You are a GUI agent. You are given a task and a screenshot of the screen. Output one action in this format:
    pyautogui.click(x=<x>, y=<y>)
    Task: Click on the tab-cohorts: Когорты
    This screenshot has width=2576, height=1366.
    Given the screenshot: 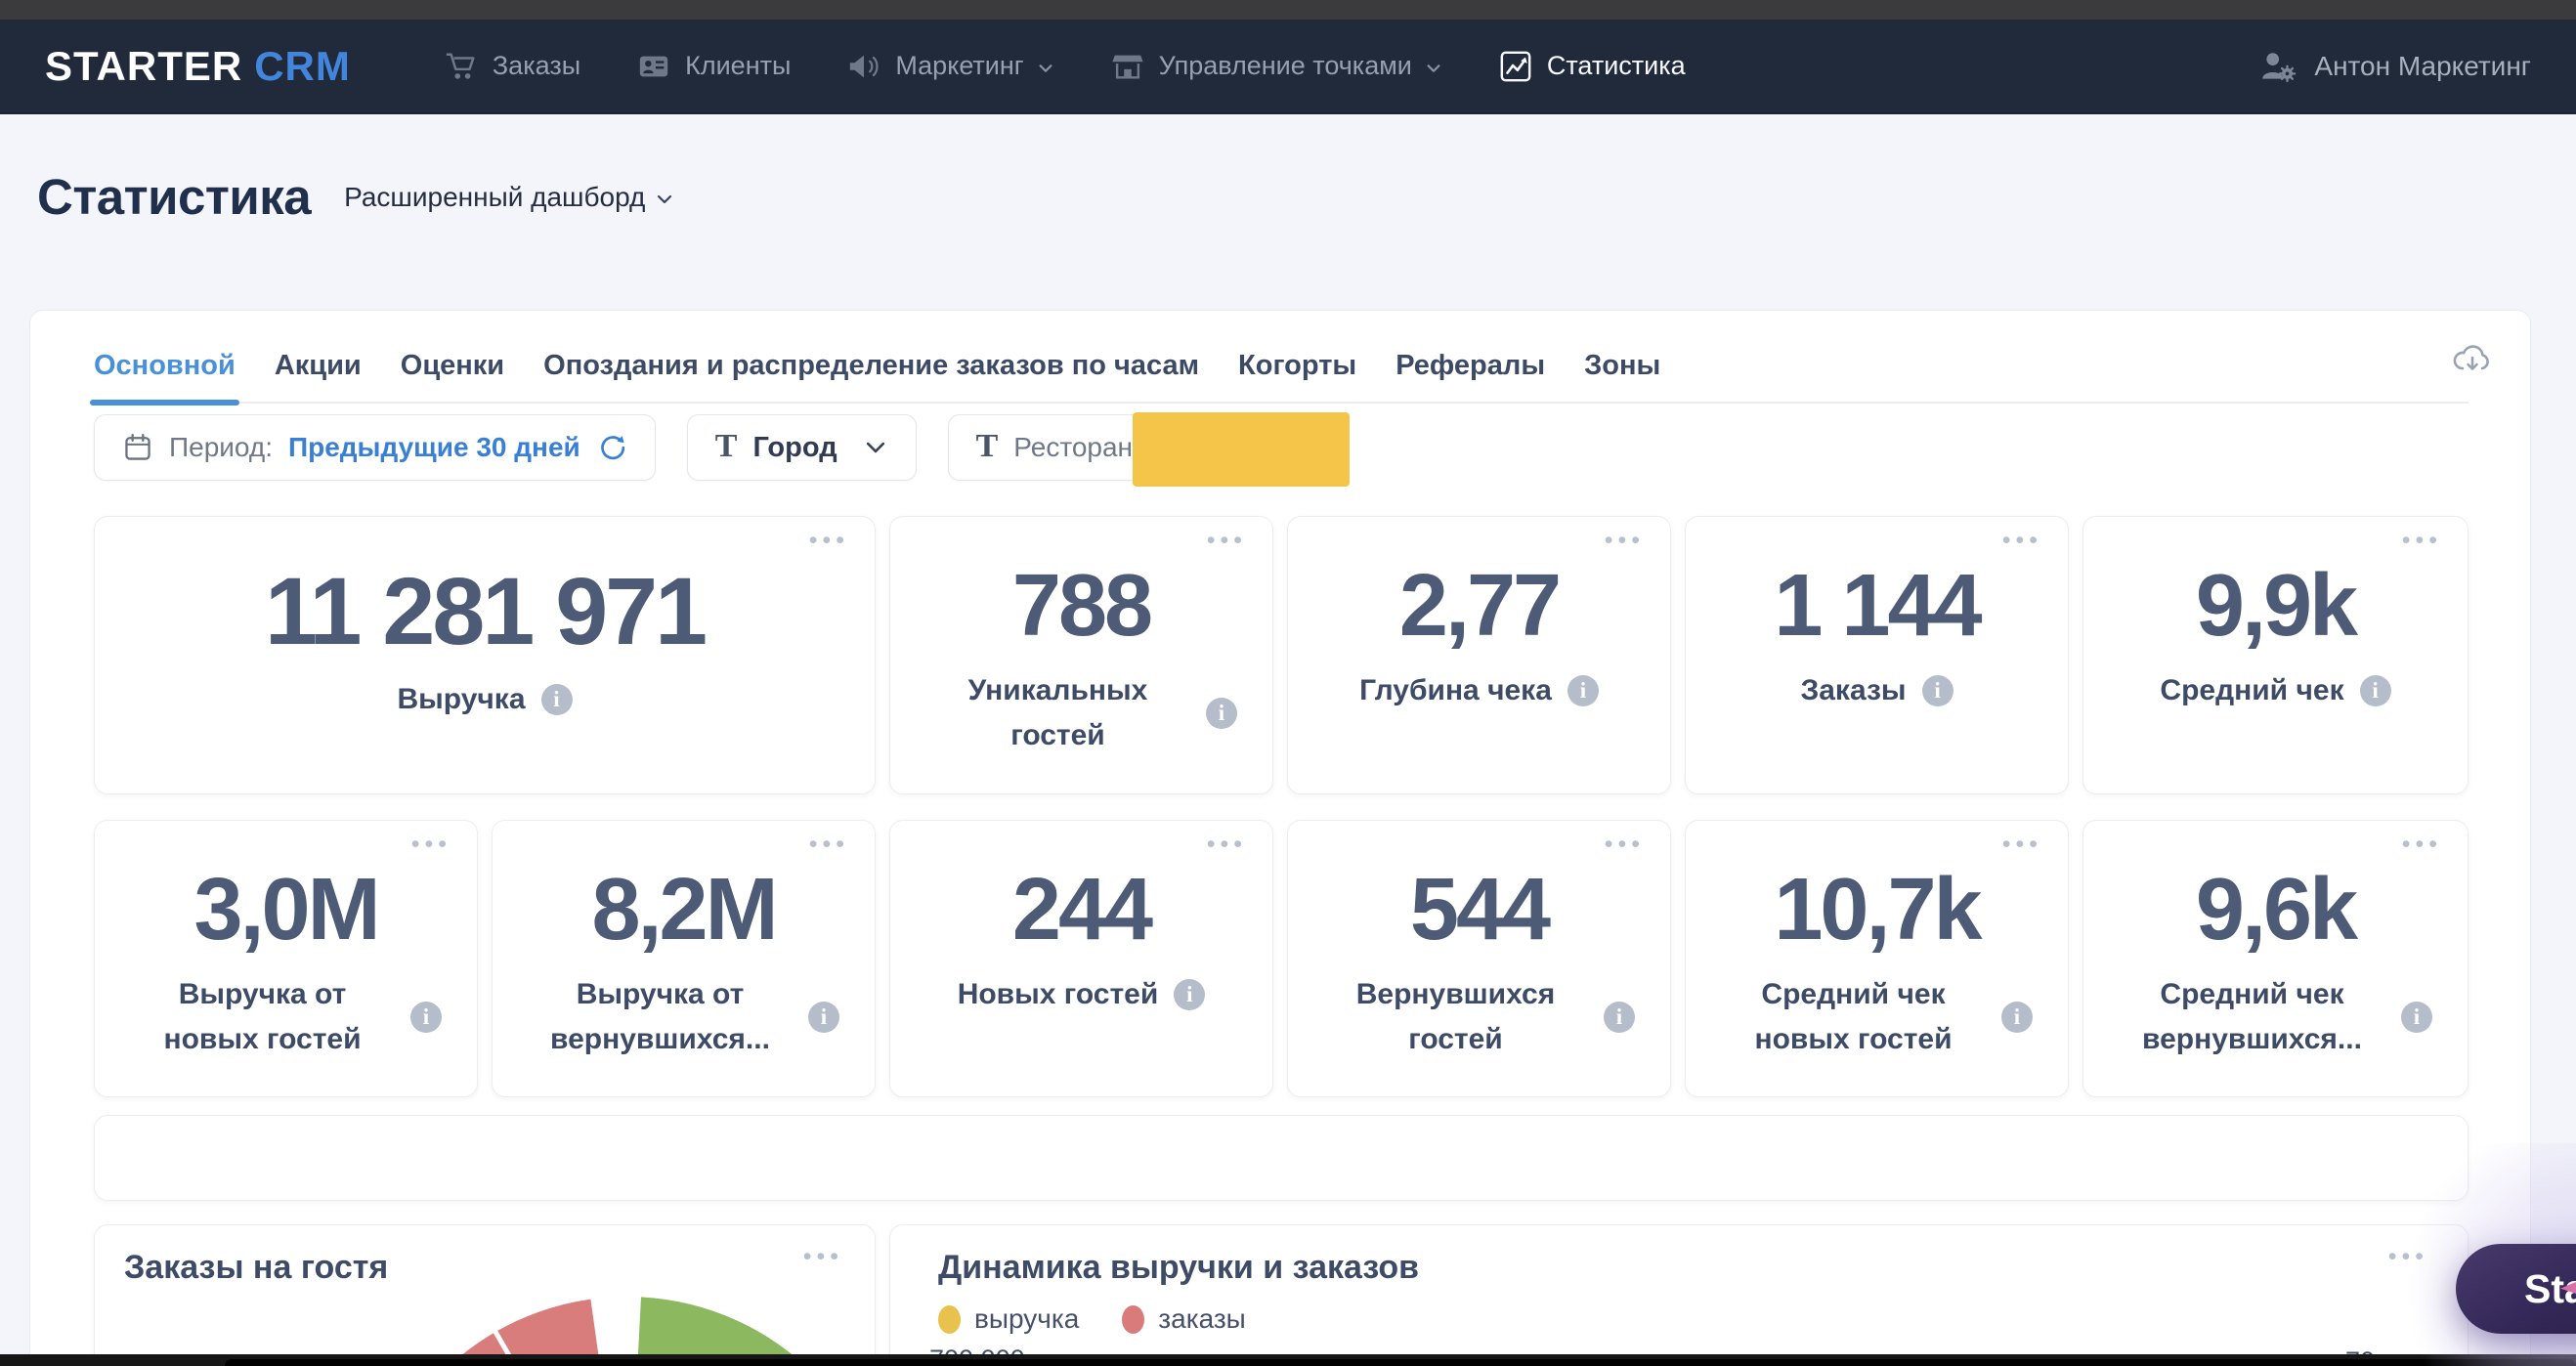 What is the action you would take?
    pyautogui.click(x=1298, y=365)
    